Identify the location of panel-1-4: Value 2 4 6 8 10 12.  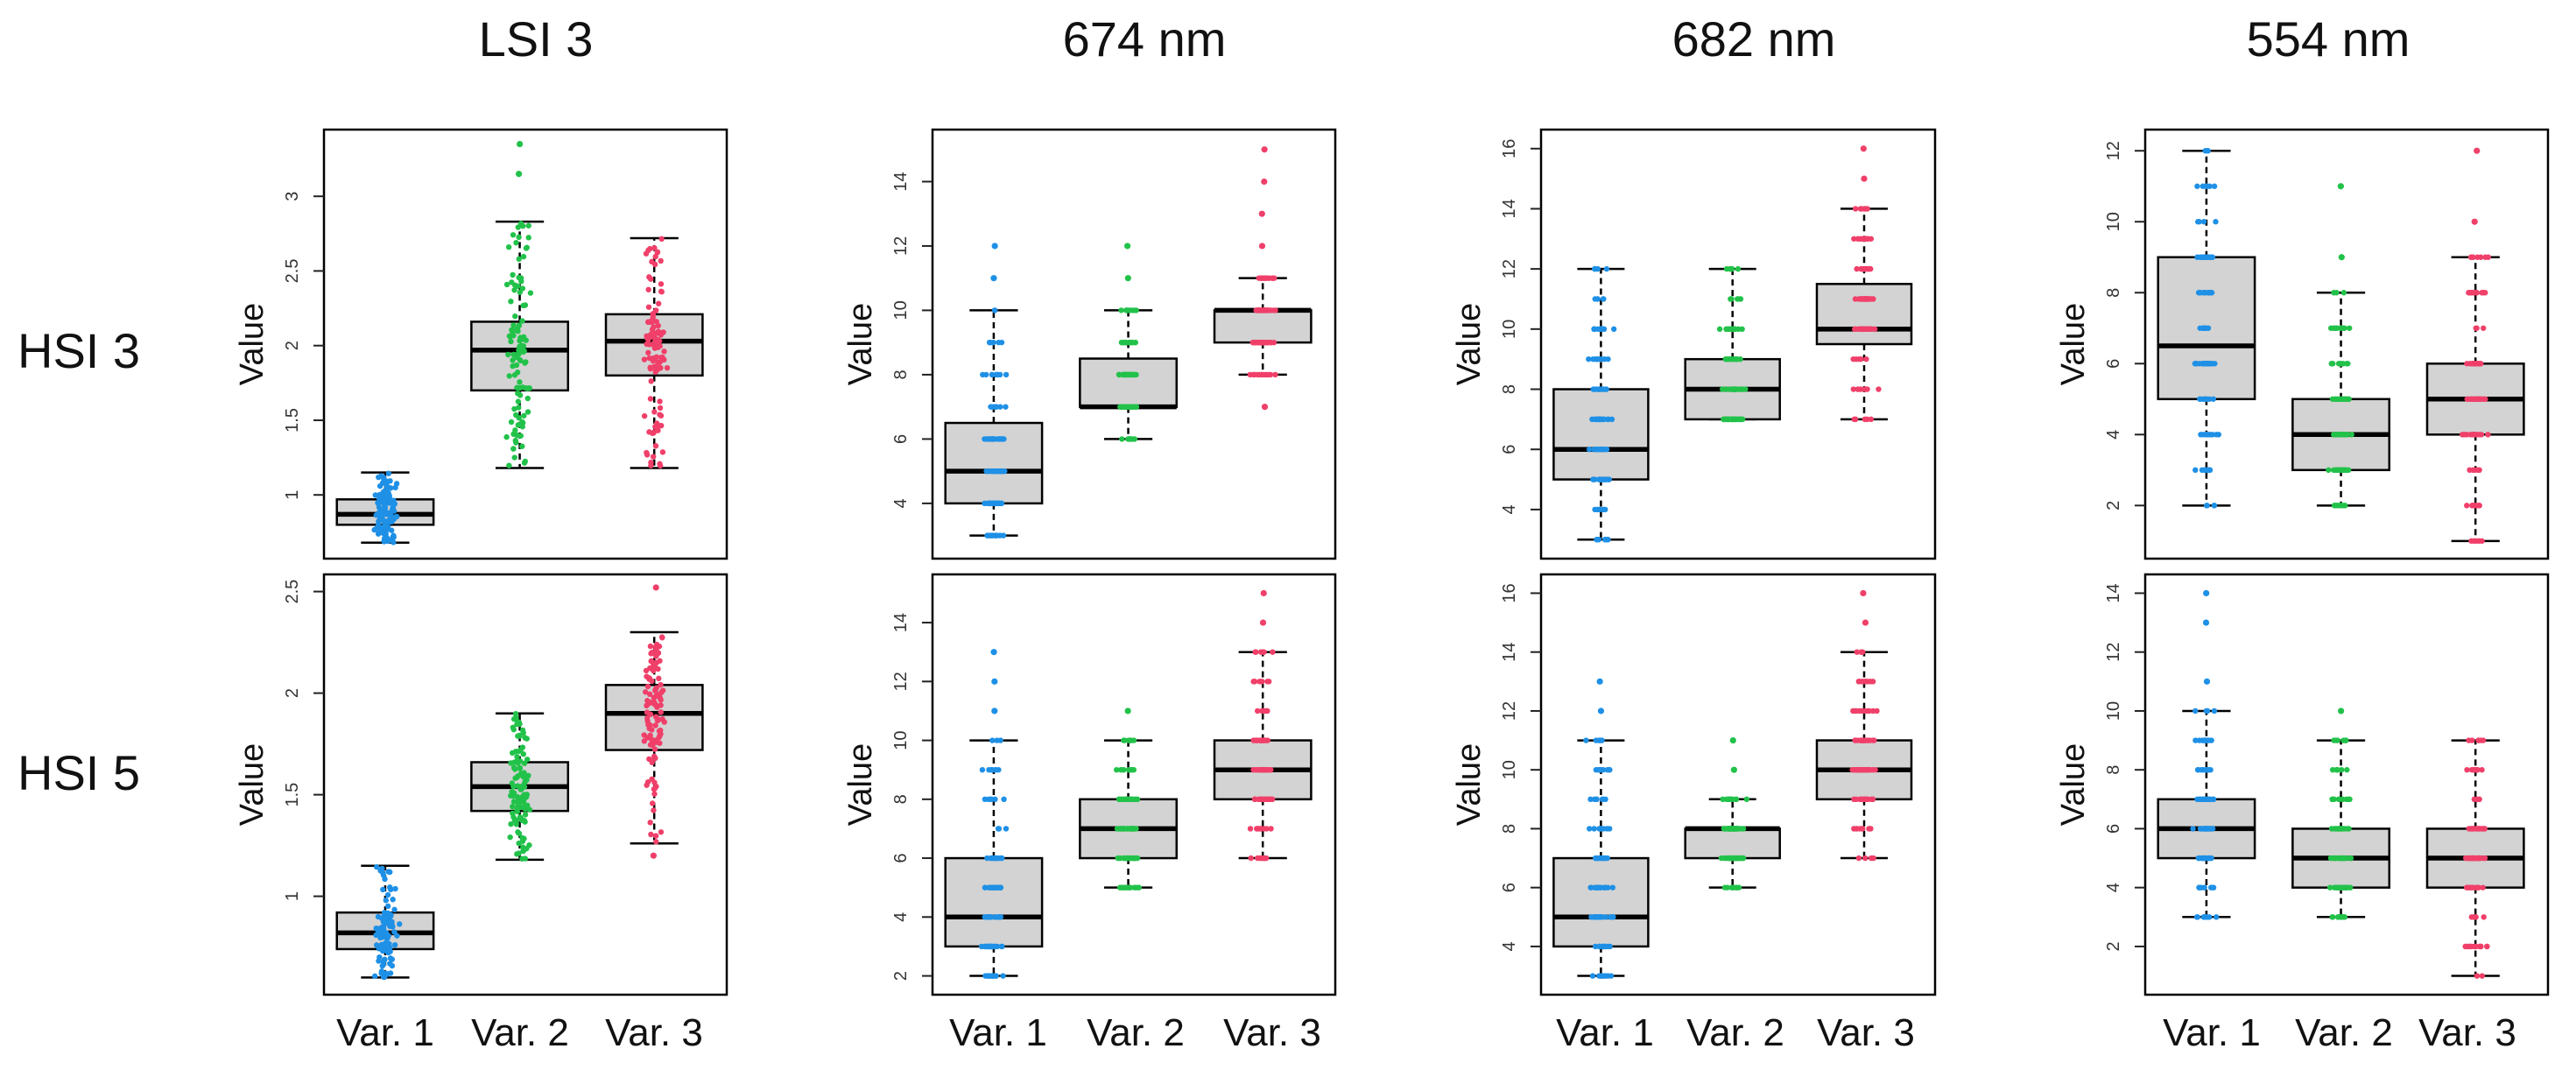
(2302, 344).